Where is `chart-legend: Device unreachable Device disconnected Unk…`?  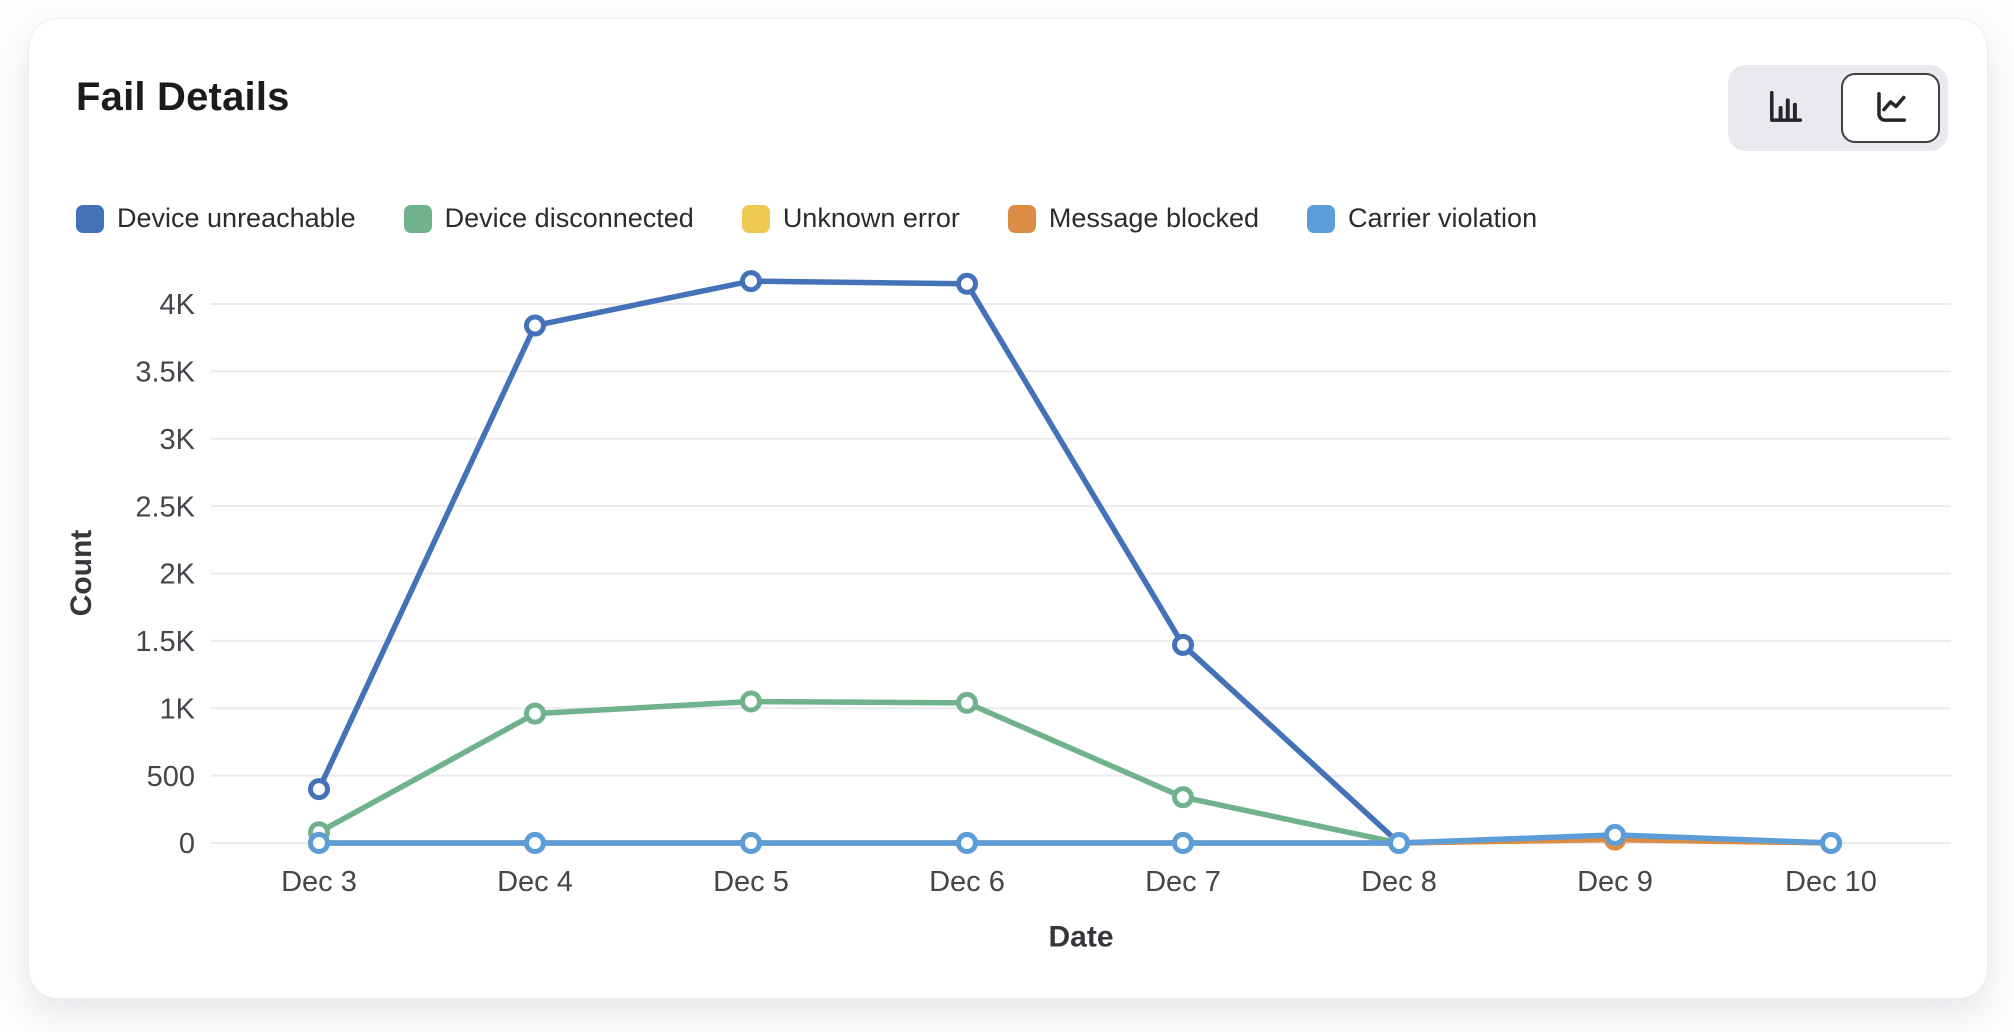 chart-legend: Device unreachable Device disconnected Unk… is located at coordinates (806, 218).